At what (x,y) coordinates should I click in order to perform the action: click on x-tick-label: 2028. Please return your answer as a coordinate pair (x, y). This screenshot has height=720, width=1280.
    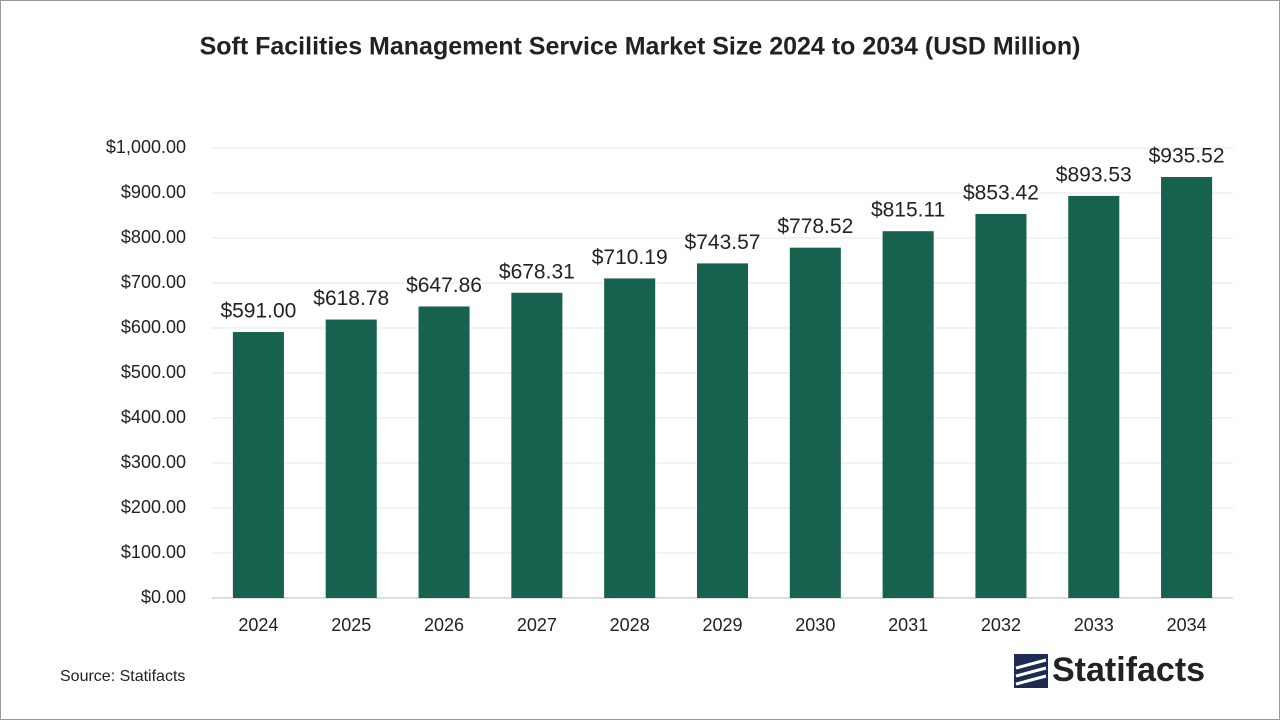
    Looking at the image, I should click on (630, 625).